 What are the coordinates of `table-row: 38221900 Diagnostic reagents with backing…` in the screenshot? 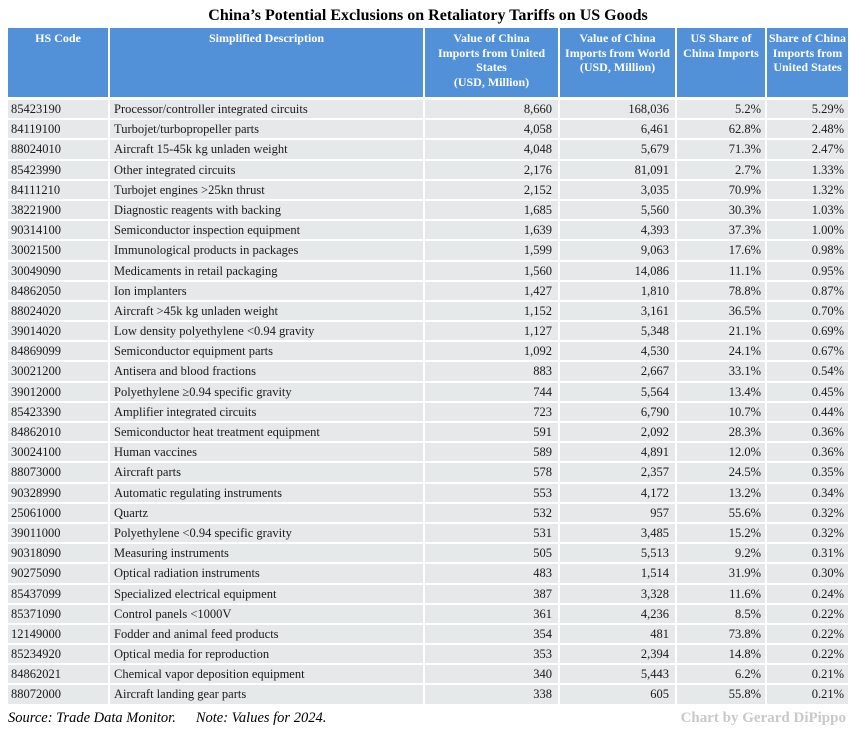 It's located at (428, 210).